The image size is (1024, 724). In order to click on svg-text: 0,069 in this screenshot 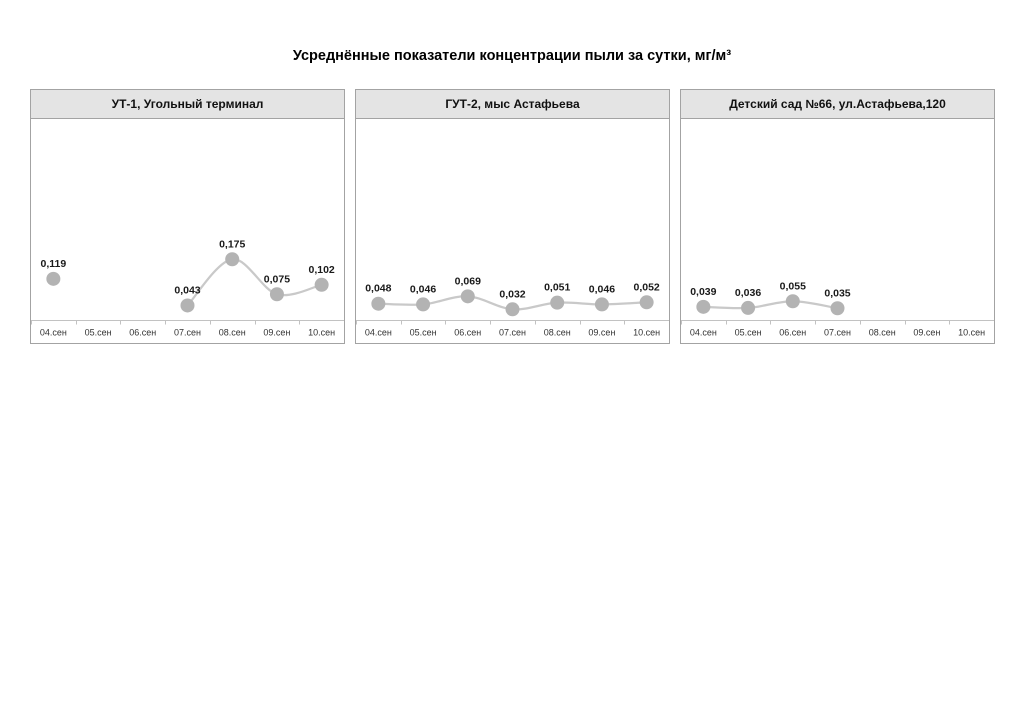, I will do `click(468, 281)`.